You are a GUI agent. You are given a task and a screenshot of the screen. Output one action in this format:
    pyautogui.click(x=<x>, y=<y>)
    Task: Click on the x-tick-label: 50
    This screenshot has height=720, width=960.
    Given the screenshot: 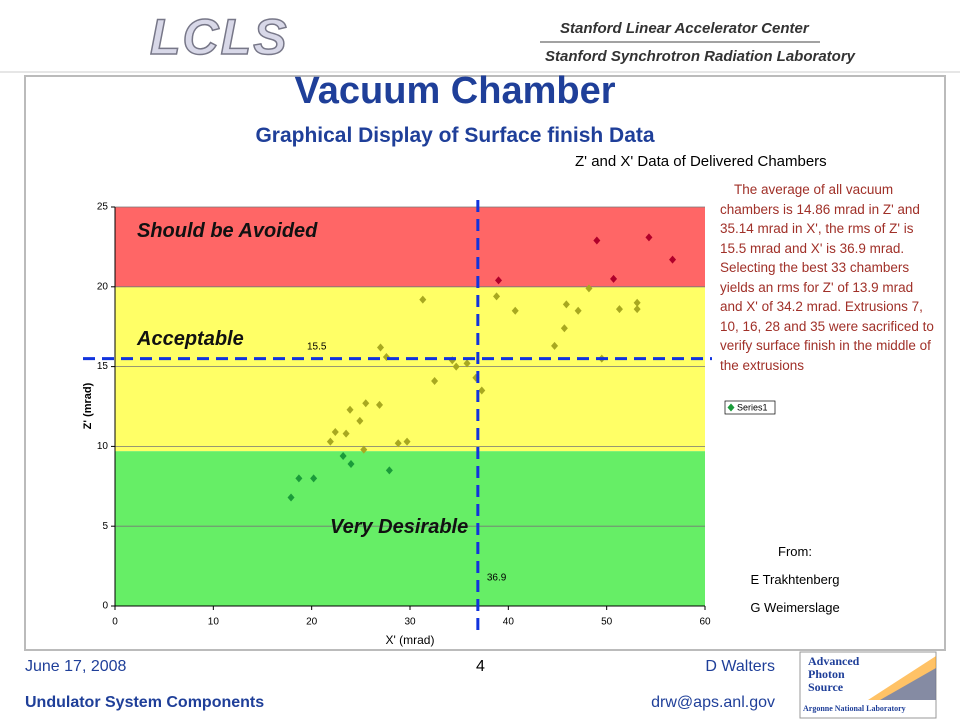 What is the action you would take?
    pyautogui.click(x=607, y=622)
    